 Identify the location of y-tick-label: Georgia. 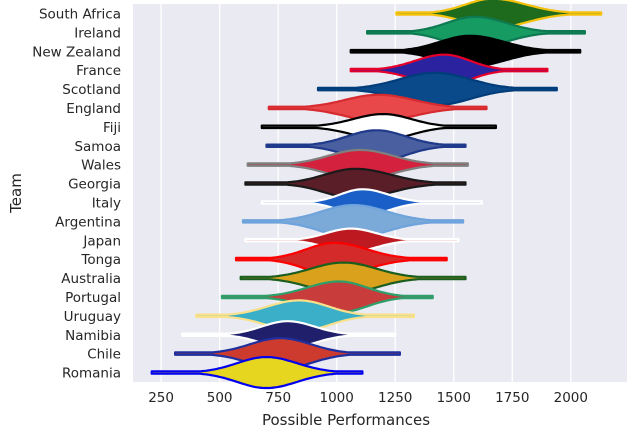
(94, 185).